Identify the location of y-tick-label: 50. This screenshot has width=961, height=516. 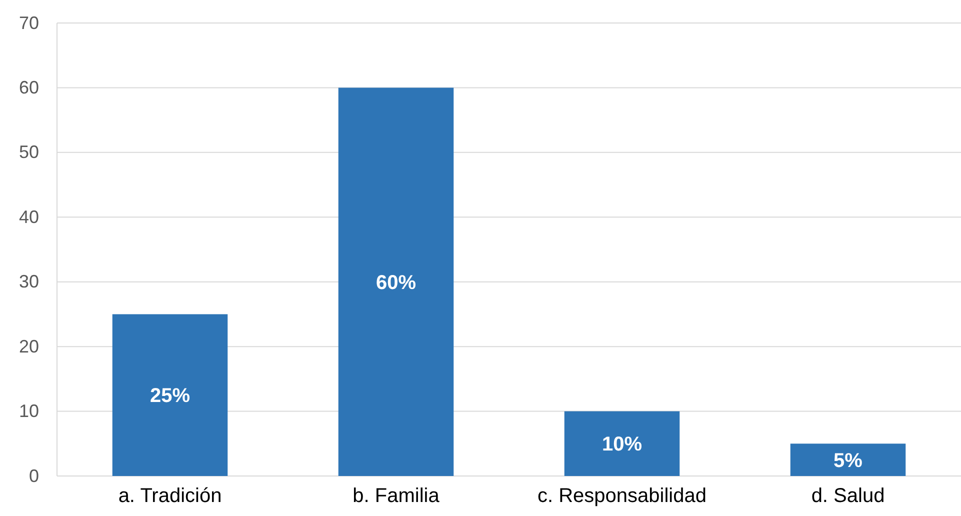
(28, 152).